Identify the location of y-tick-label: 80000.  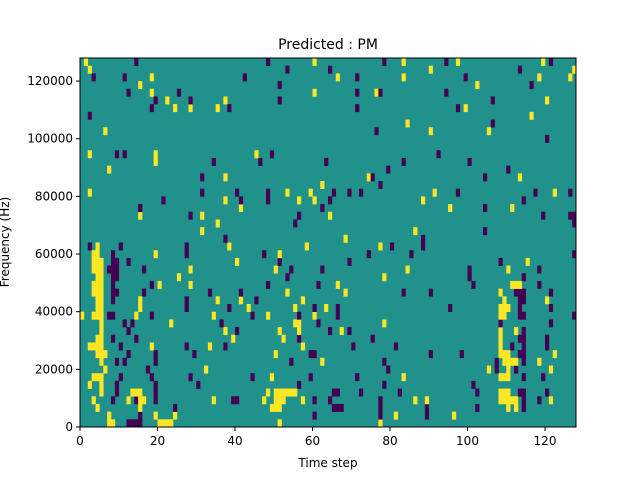
(54, 196).